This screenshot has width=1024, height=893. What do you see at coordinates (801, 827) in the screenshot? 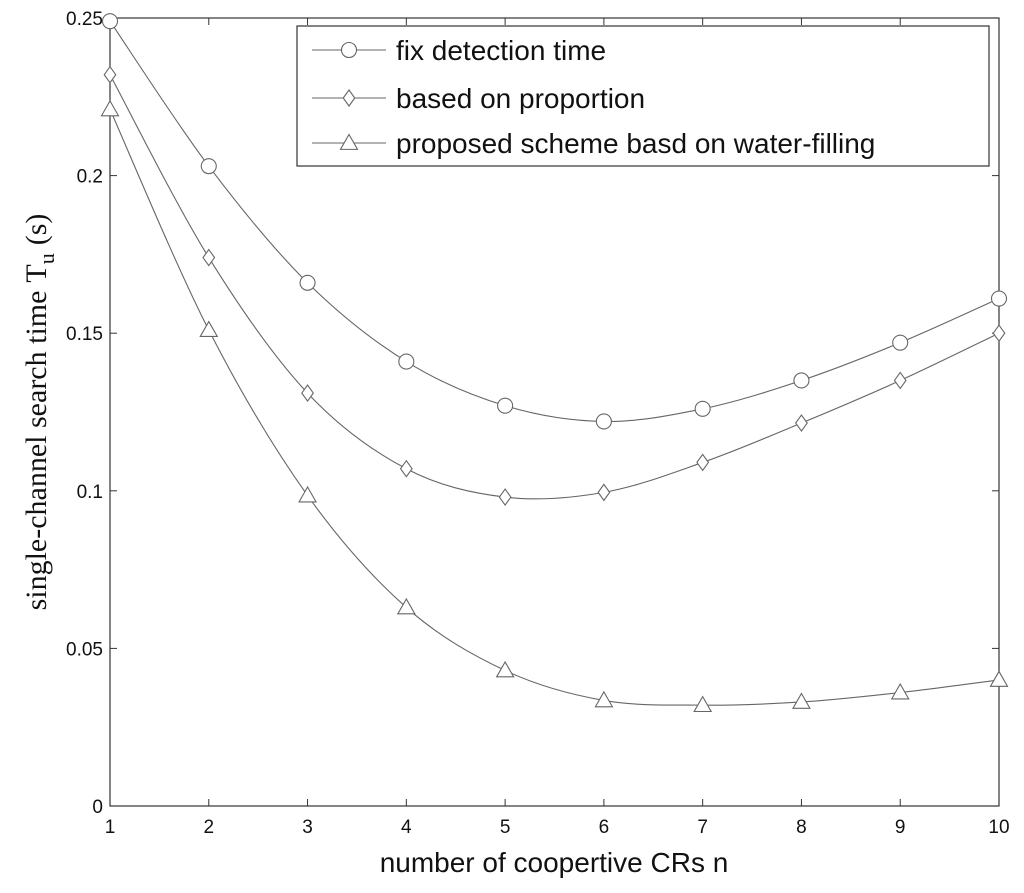
I see `x-tick-label-8: 8` at bounding box center [801, 827].